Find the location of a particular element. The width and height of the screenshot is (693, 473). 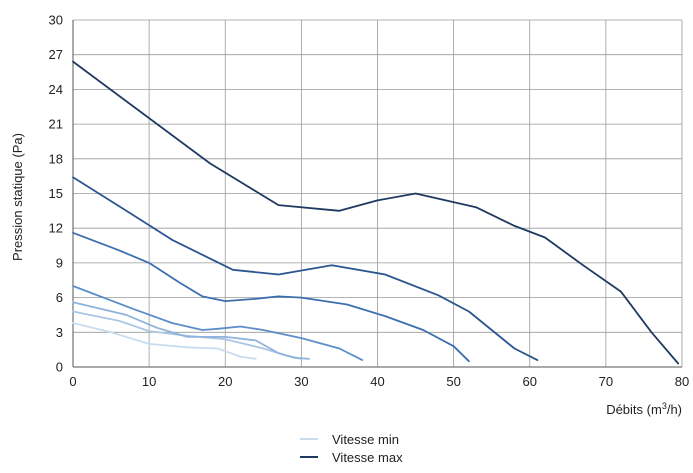

y-tick-label: 30 is located at coordinates (56, 20).